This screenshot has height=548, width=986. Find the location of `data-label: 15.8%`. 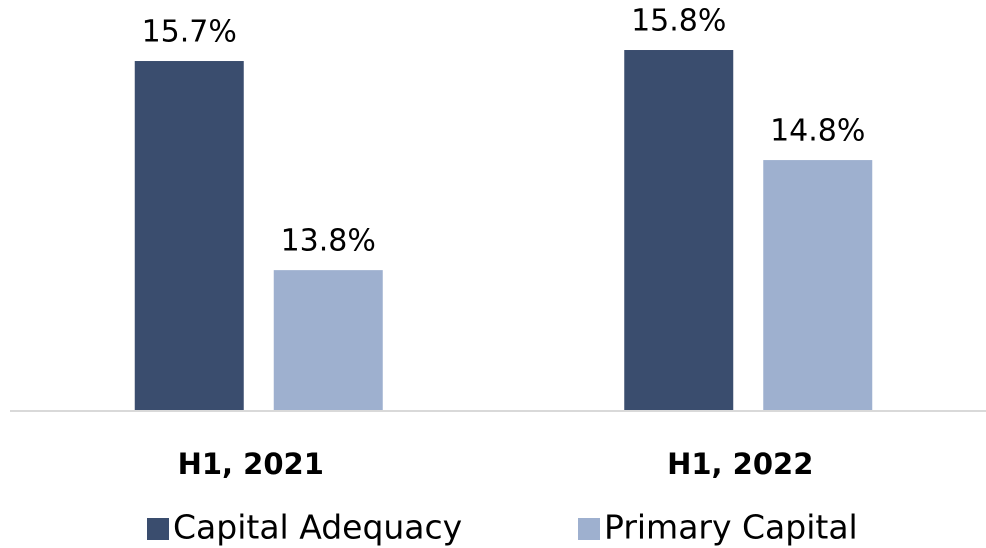

data-label: 15.8% is located at coordinates (678, 21).